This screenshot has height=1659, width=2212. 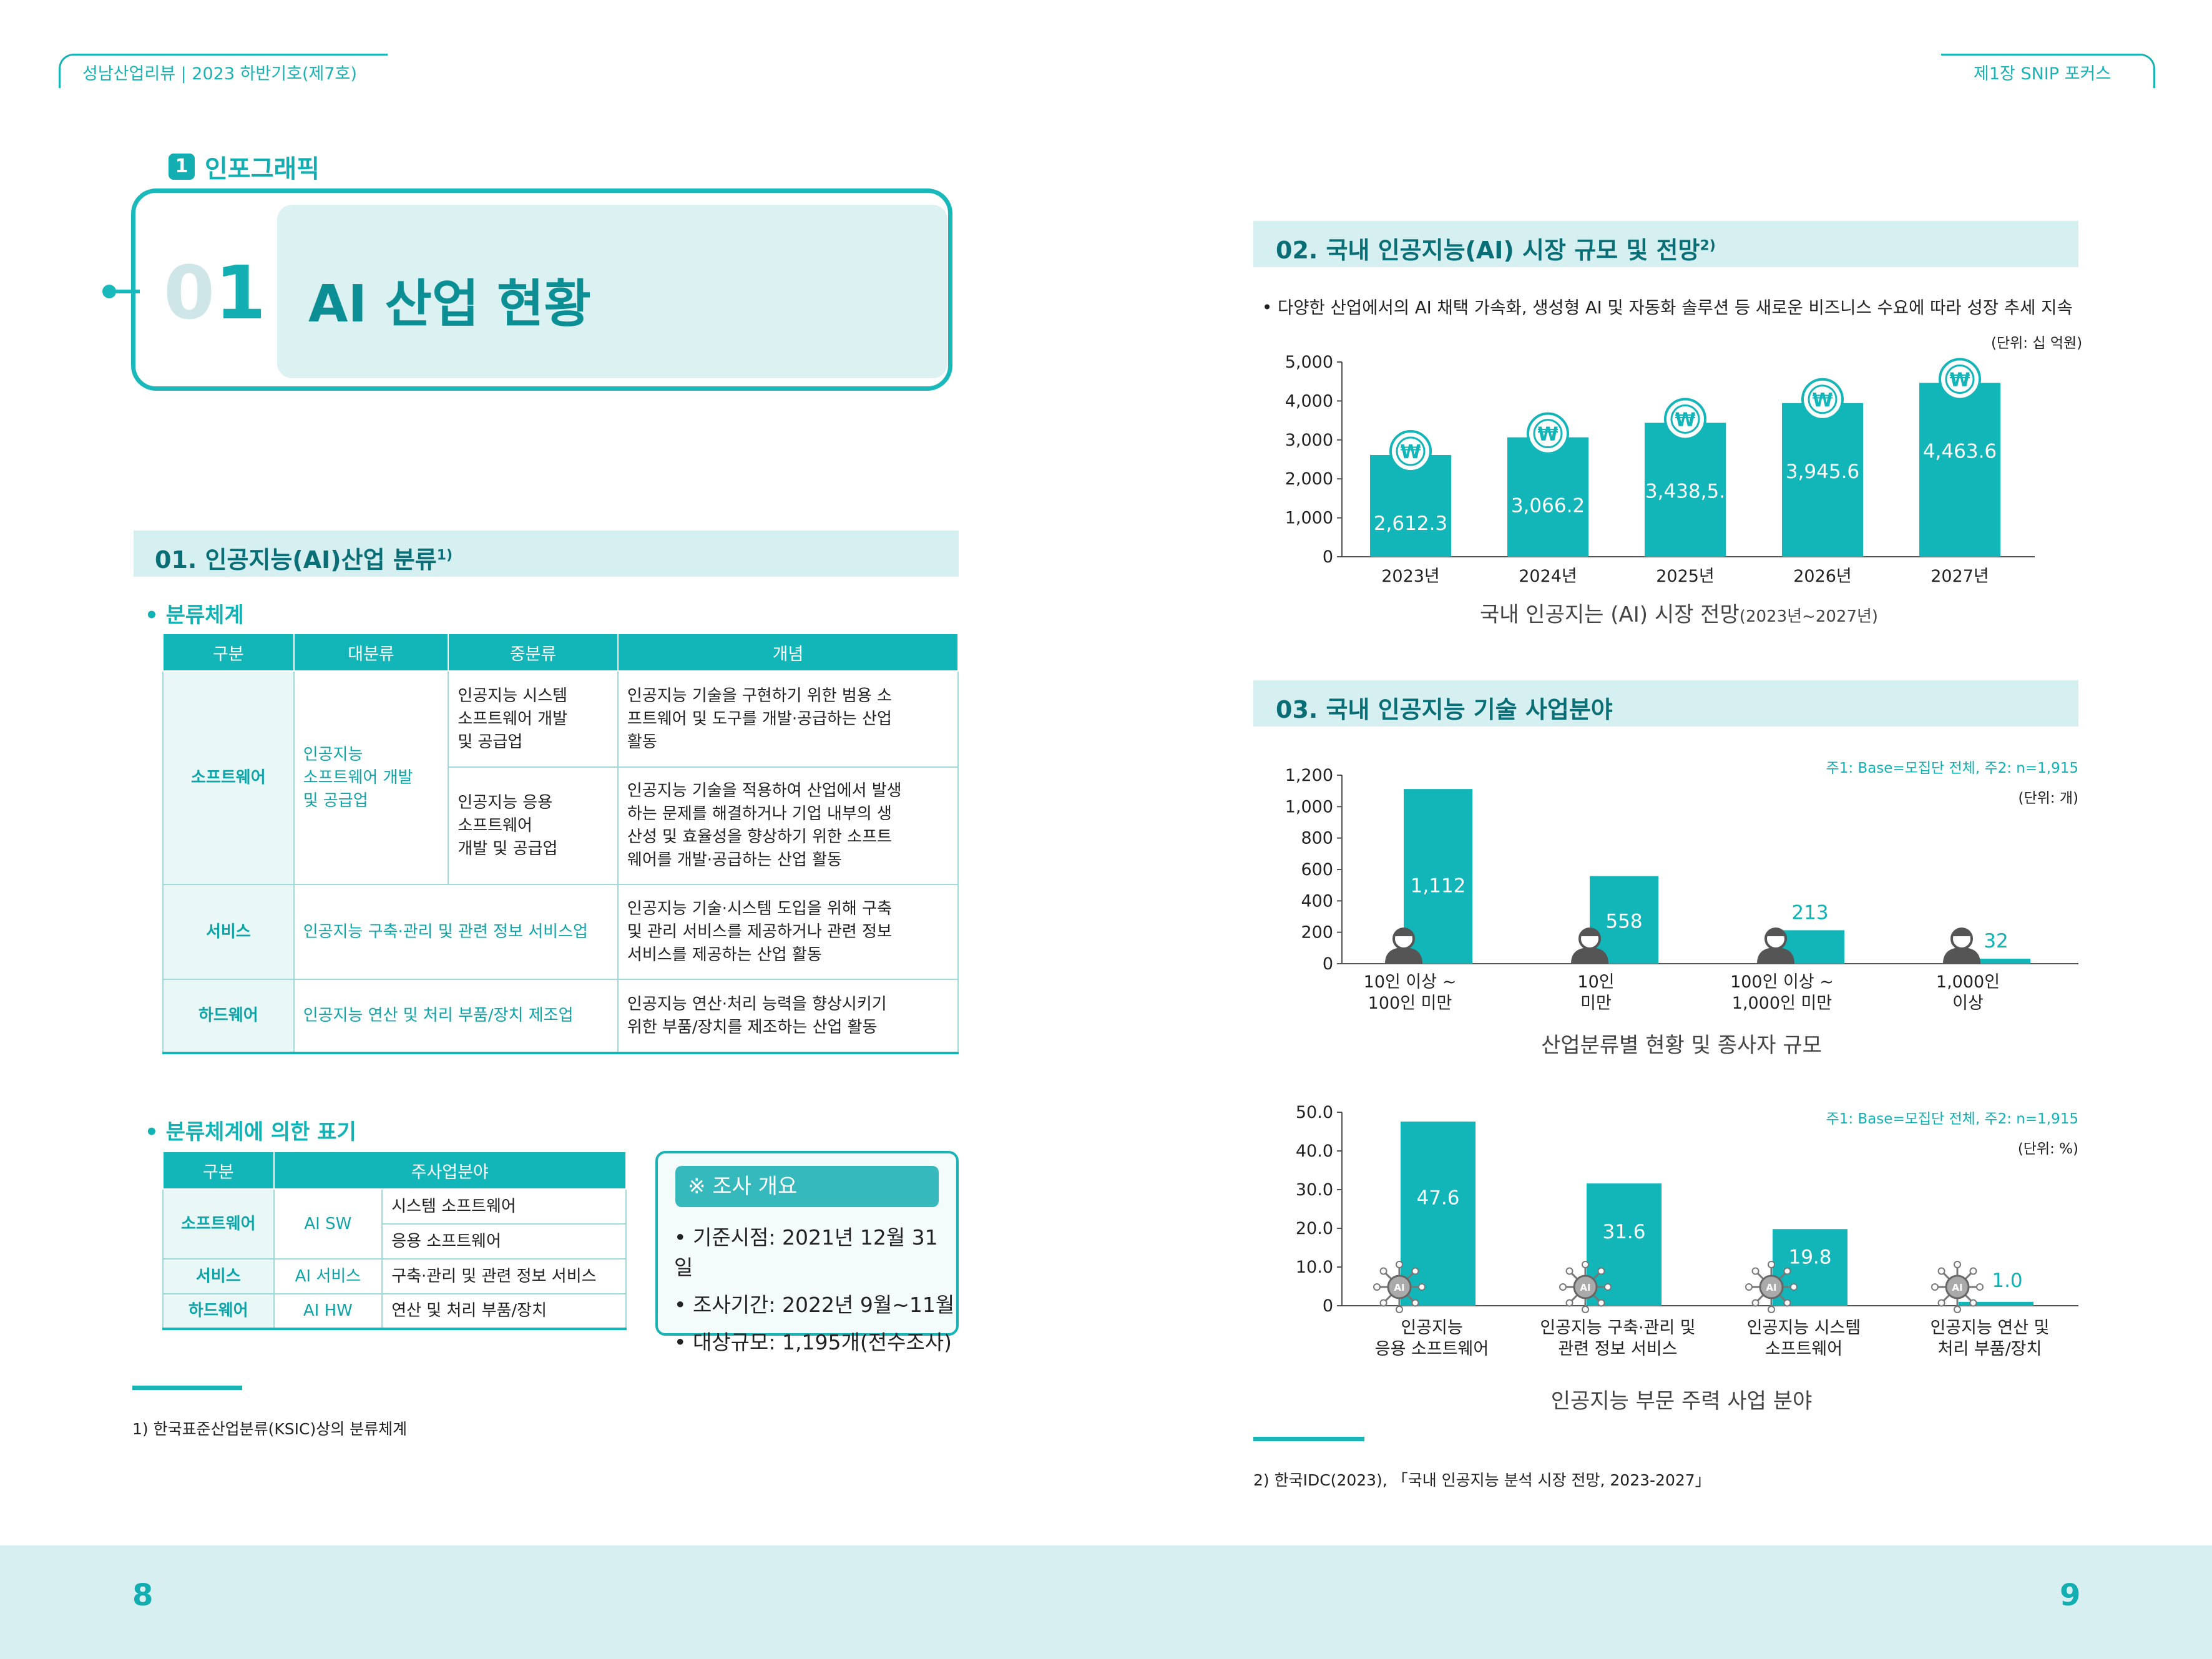 I want to click on y-tick-label: 50.0, so click(x=1314, y=1112).